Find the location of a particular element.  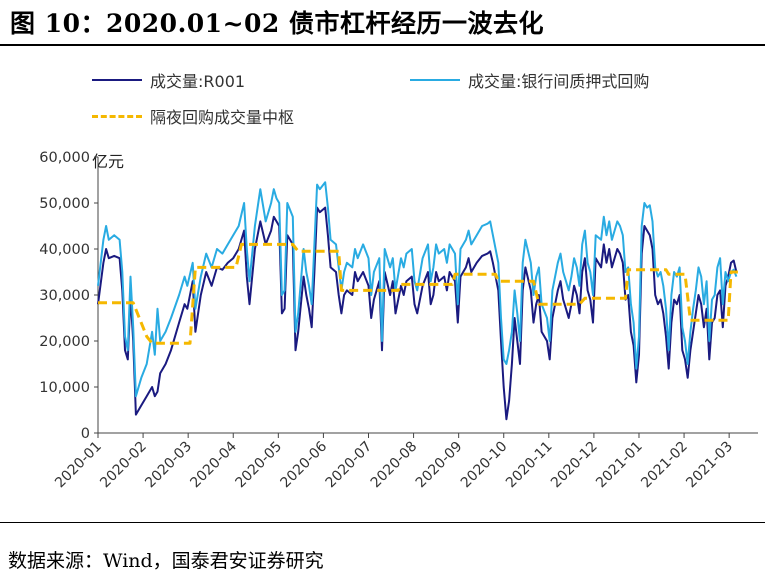

x-tick-label: 2020-07 is located at coordinates (349, 465).